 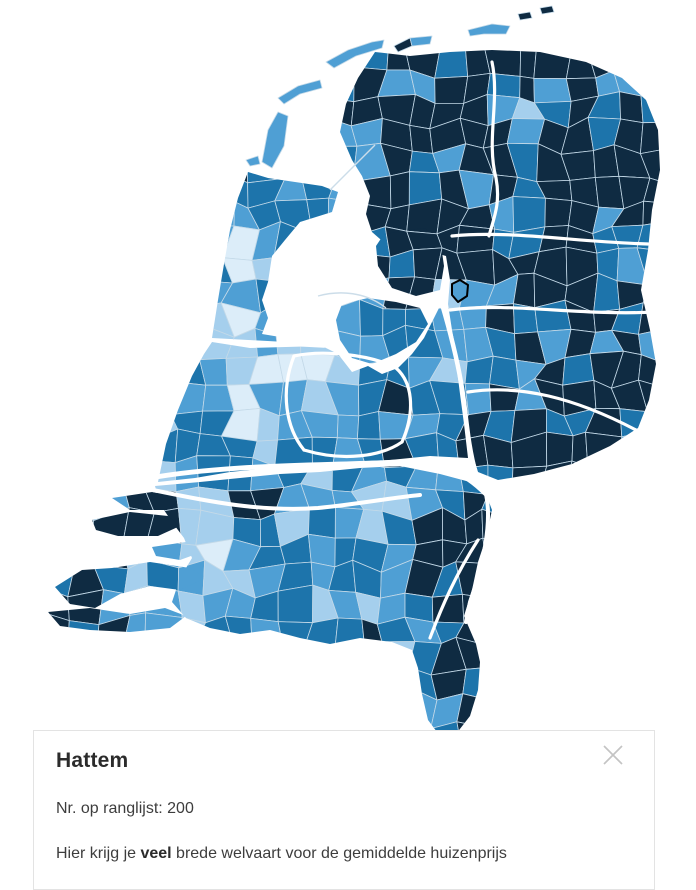 I want to click on municipality-hattem-highlighted, so click(x=460, y=291).